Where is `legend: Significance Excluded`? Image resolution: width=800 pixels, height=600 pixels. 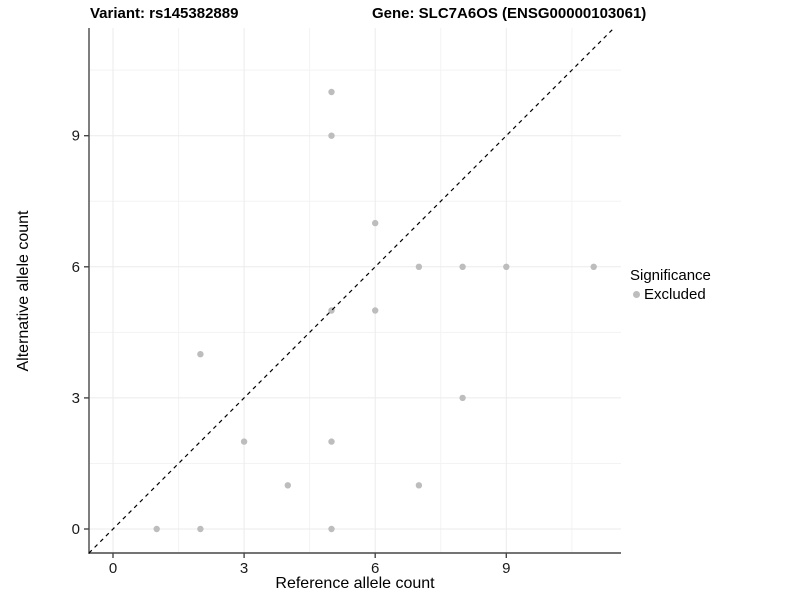
legend: Significance Excluded is located at coordinates (670, 285).